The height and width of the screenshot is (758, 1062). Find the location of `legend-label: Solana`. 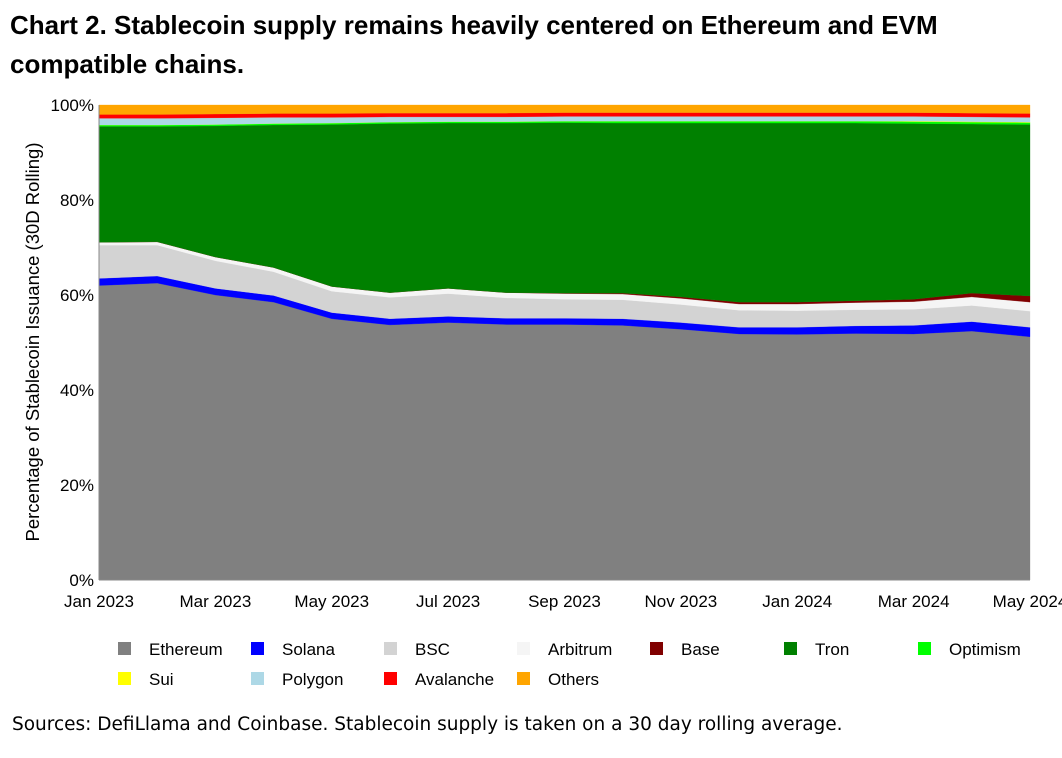

legend-label: Solana is located at coordinates (308, 649).